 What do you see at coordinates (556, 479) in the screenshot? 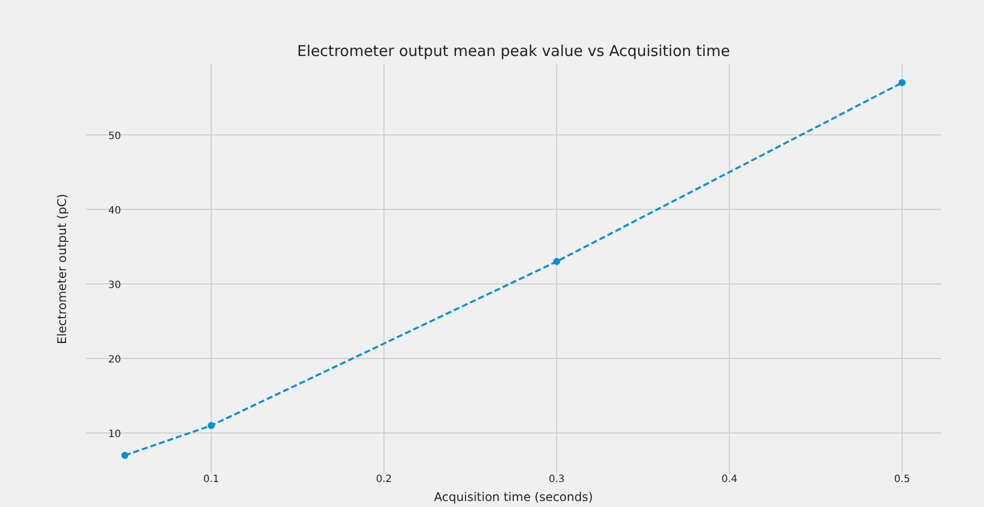
I see `x-tick-label: 0.3` at bounding box center [556, 479].